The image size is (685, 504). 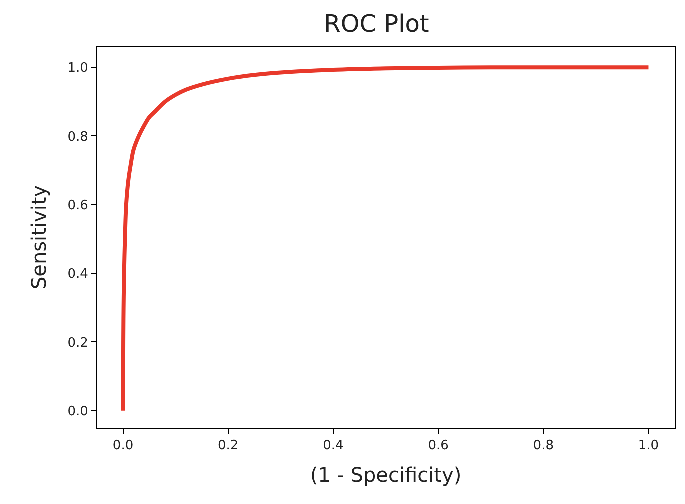 I want to click on x-tick-label: 0.2, so click(x=228, y=446).